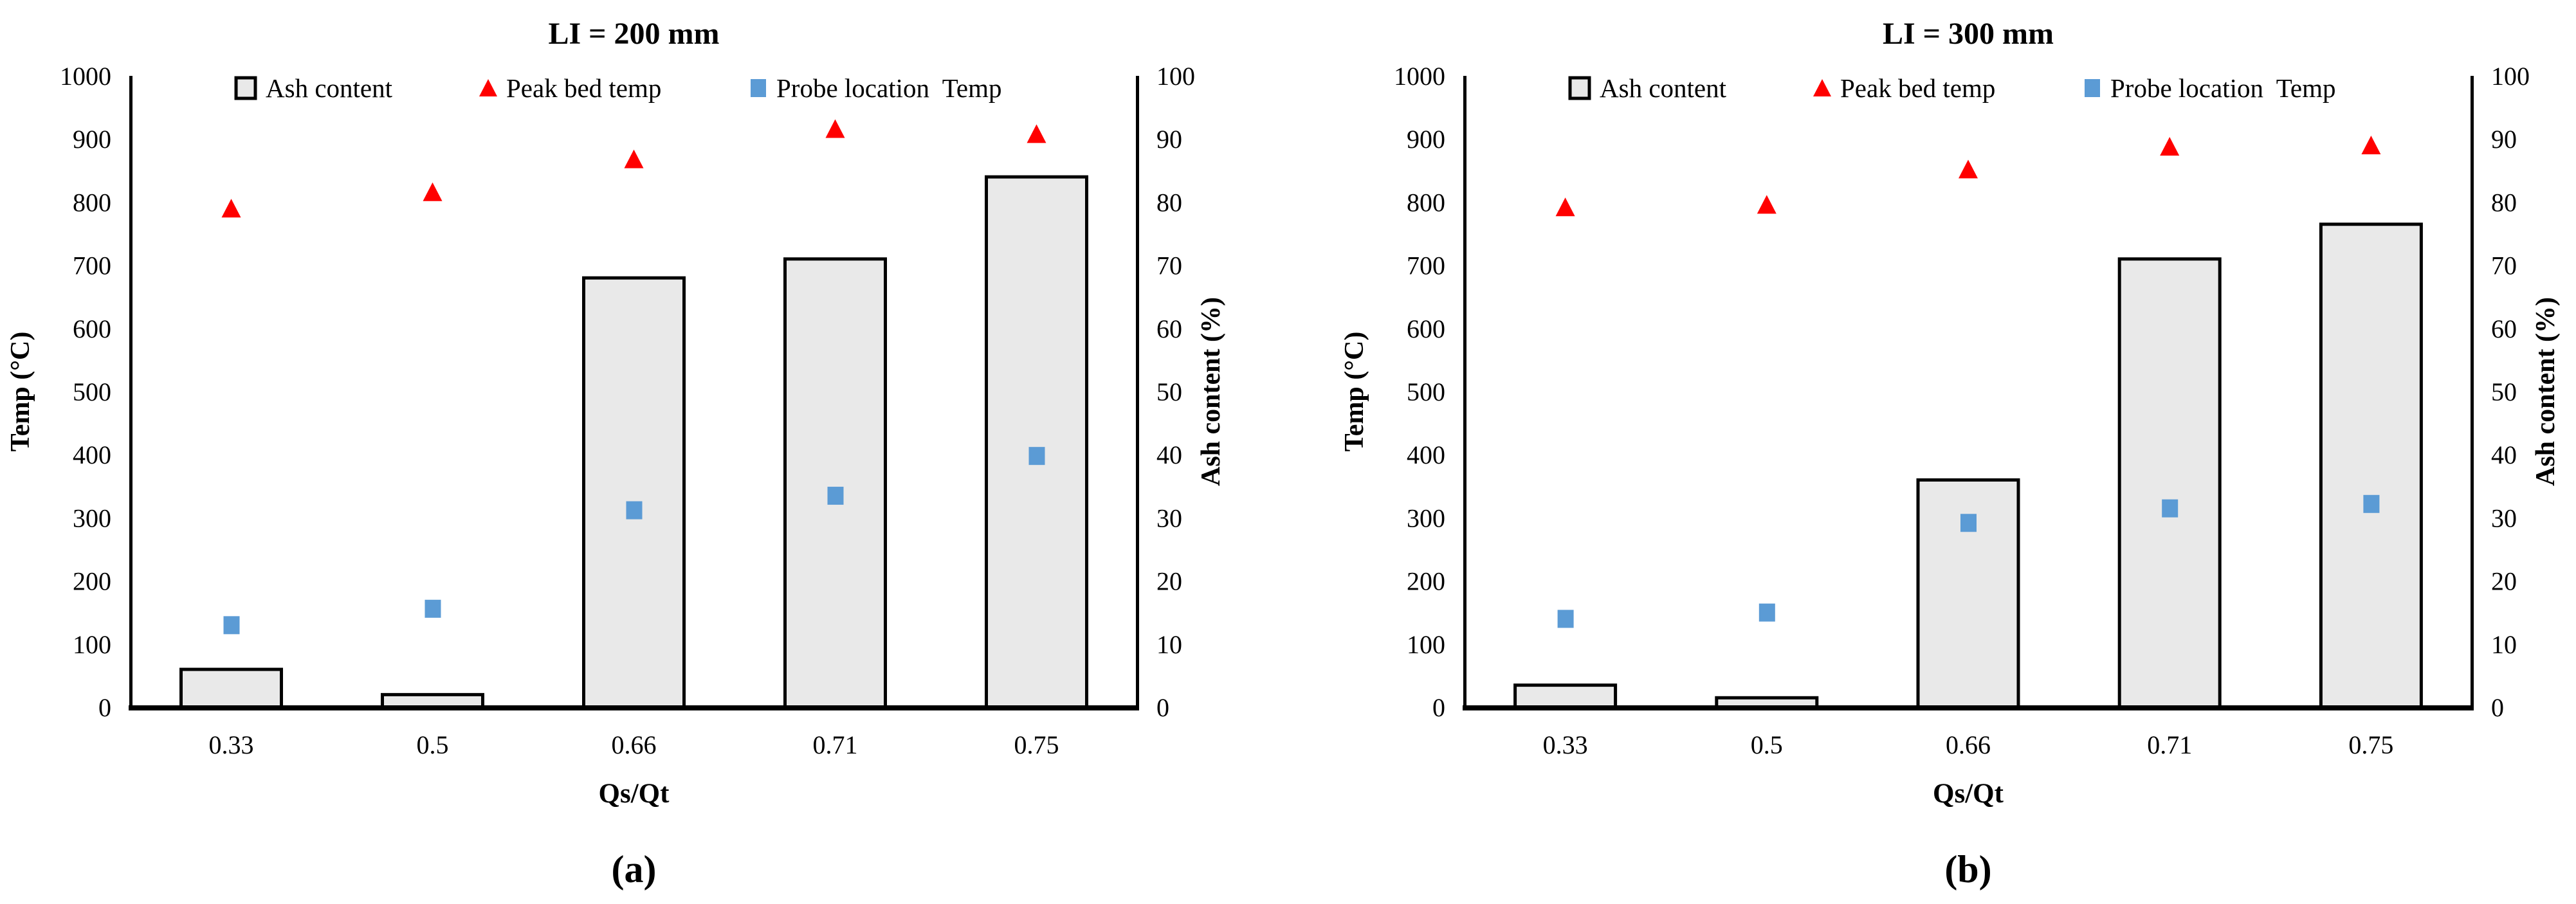  Describe the element at coordinates (1579, 88) in the screenshot. I see `legend-swatch-ash-content-icon` at that location.